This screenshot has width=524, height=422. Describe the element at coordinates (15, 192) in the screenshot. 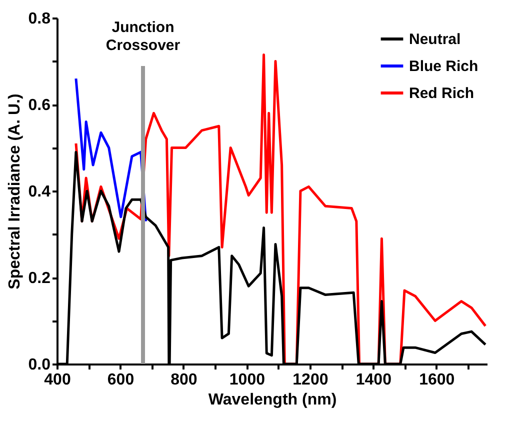

I see `y-axis-title: Spectral Irradiance (A. U.)` at that location.